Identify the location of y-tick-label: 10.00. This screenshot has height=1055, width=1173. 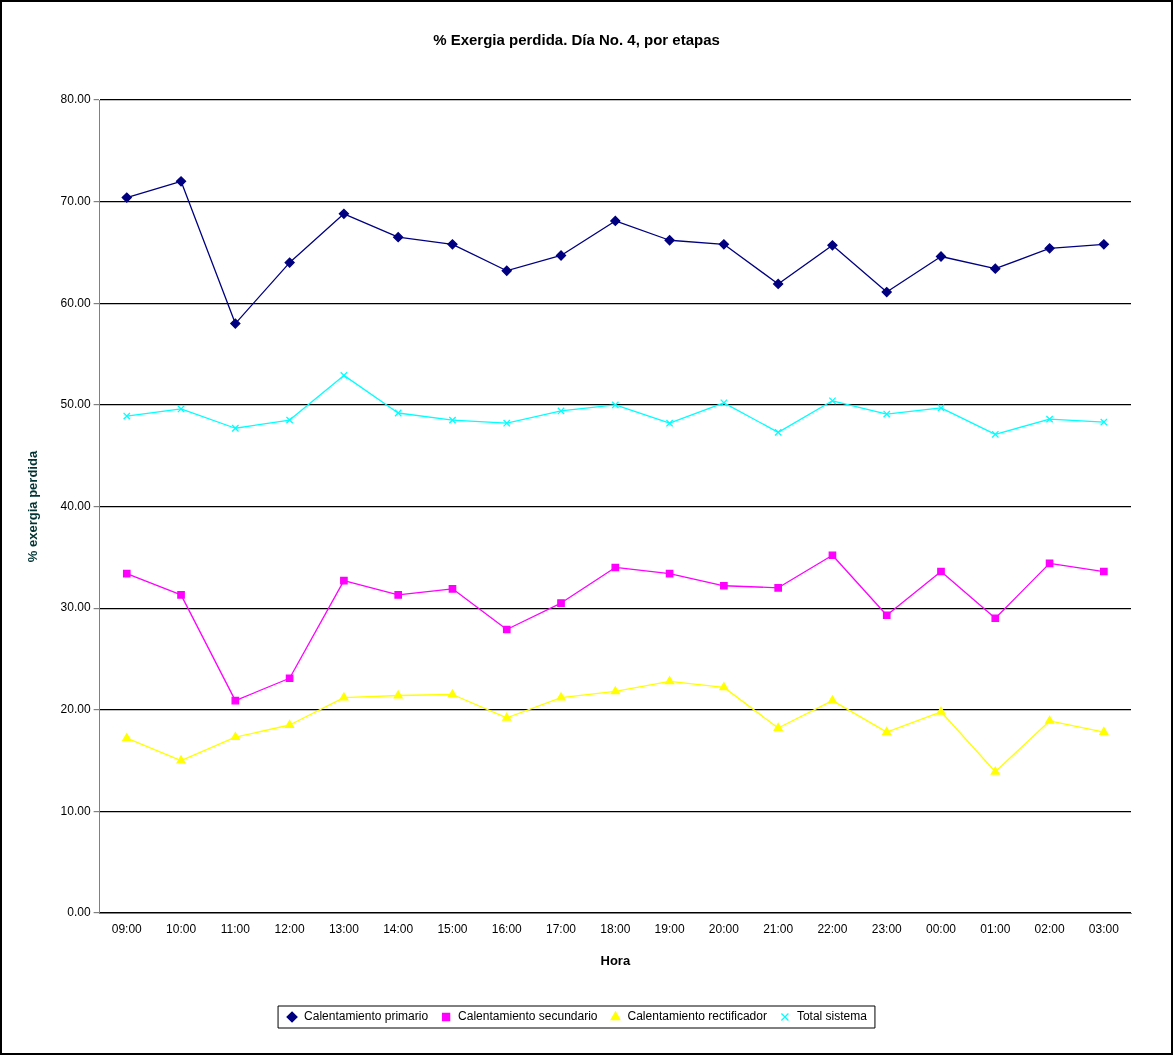
(75, 810).